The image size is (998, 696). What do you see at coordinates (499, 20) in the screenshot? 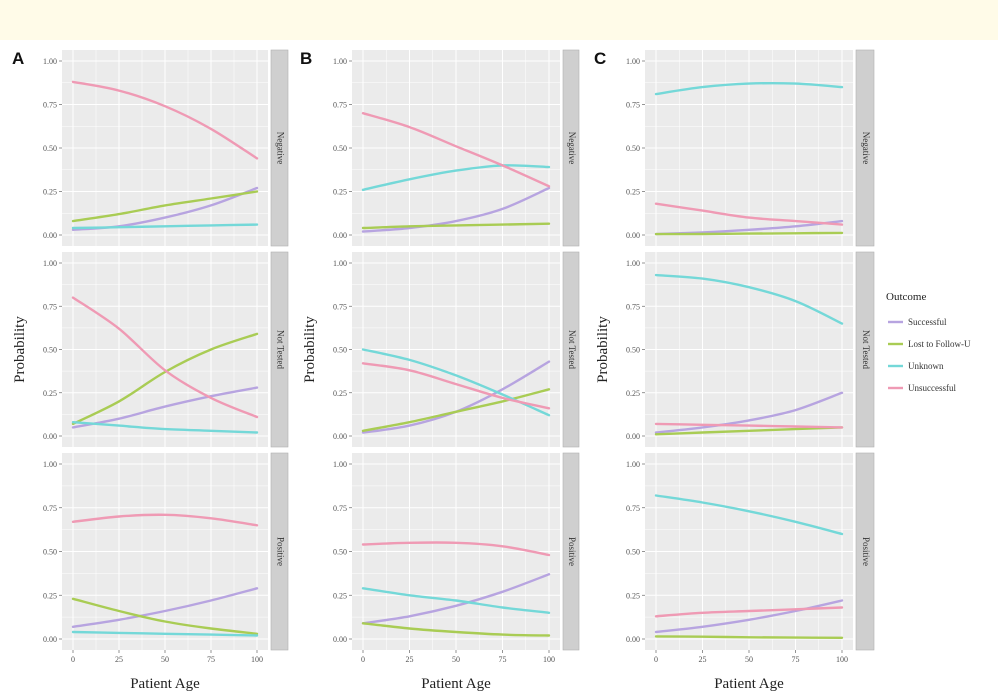
I see `page-header-band` at bounding box center [499, 20].